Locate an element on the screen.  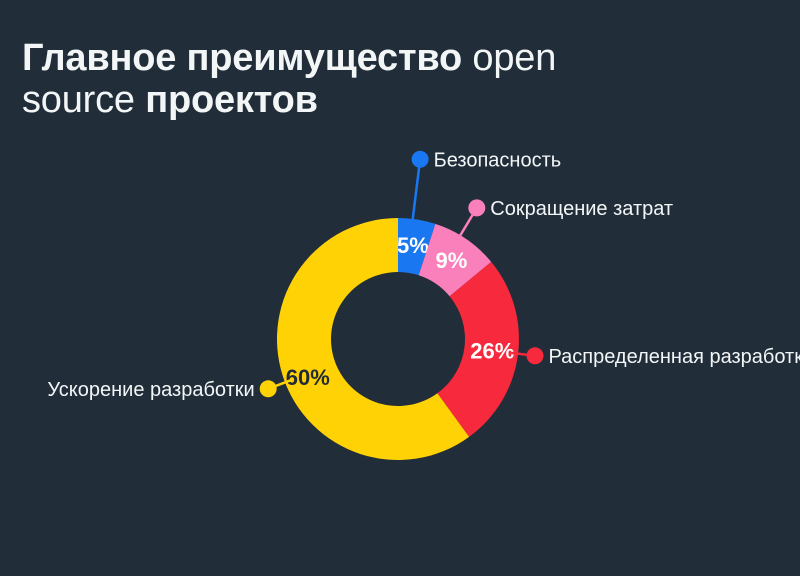
title-line2-bold: проектов is located at coordinates (226, 100).